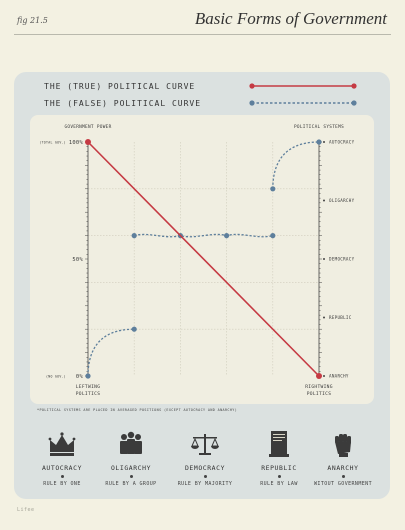  I want to click on group-icon, so click(131, 442).